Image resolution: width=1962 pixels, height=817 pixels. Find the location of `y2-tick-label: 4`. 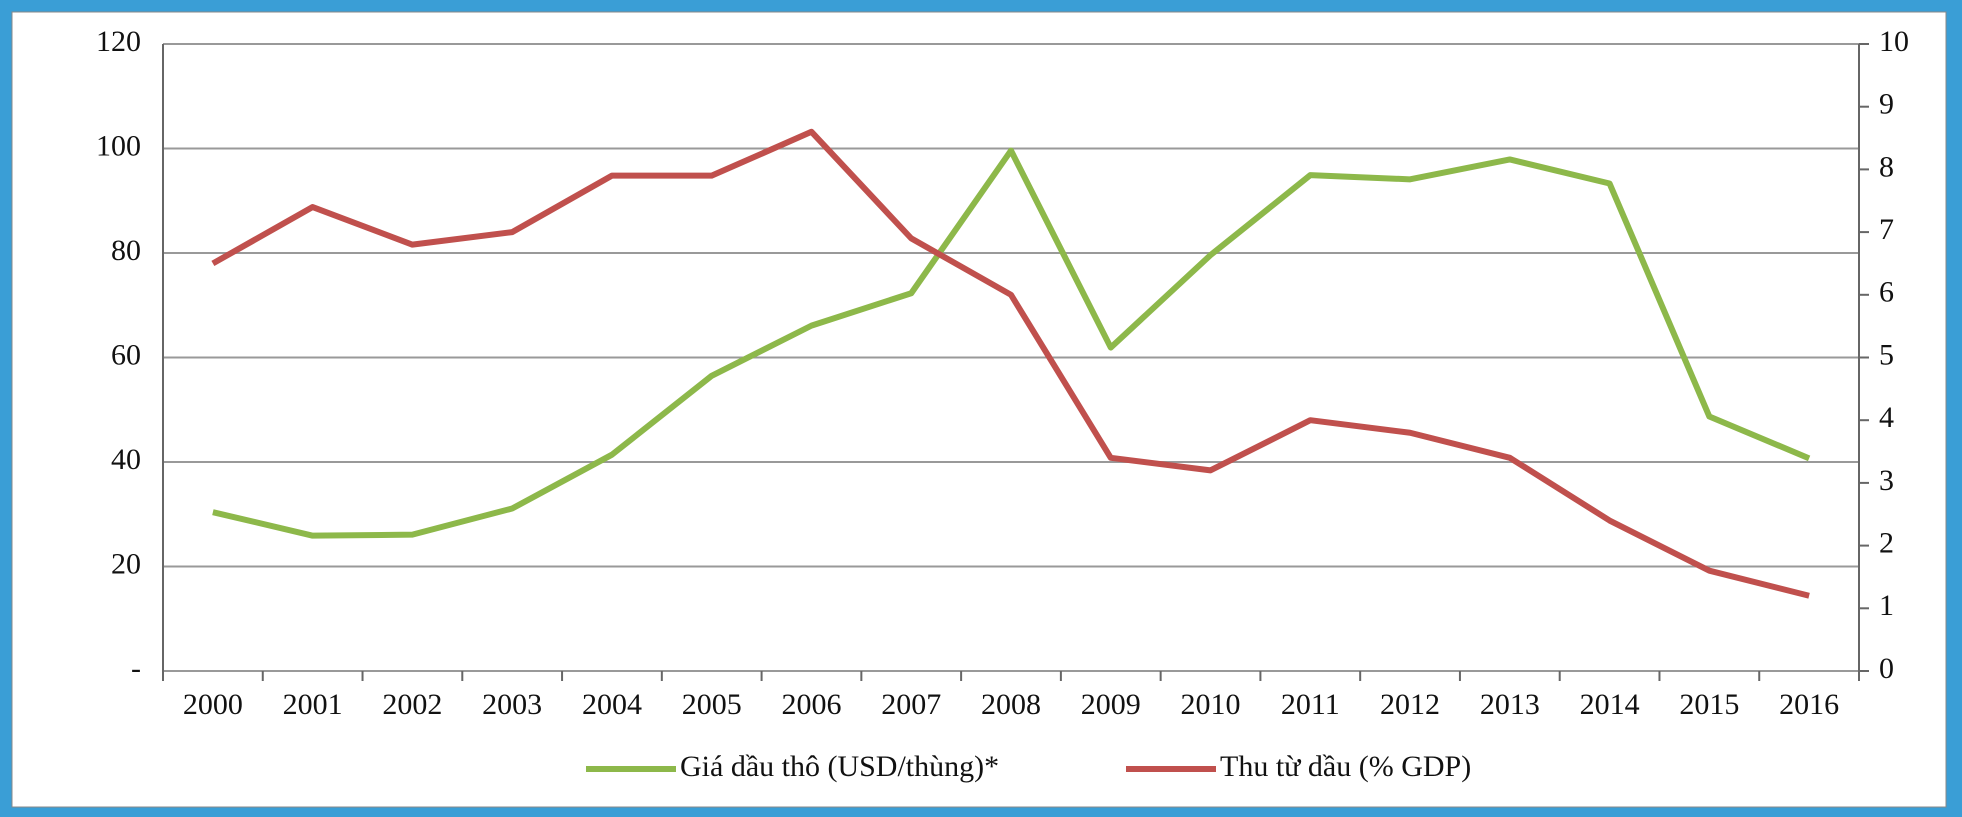

y2-tick-label: 4 is located at coordinates (1886, 417).